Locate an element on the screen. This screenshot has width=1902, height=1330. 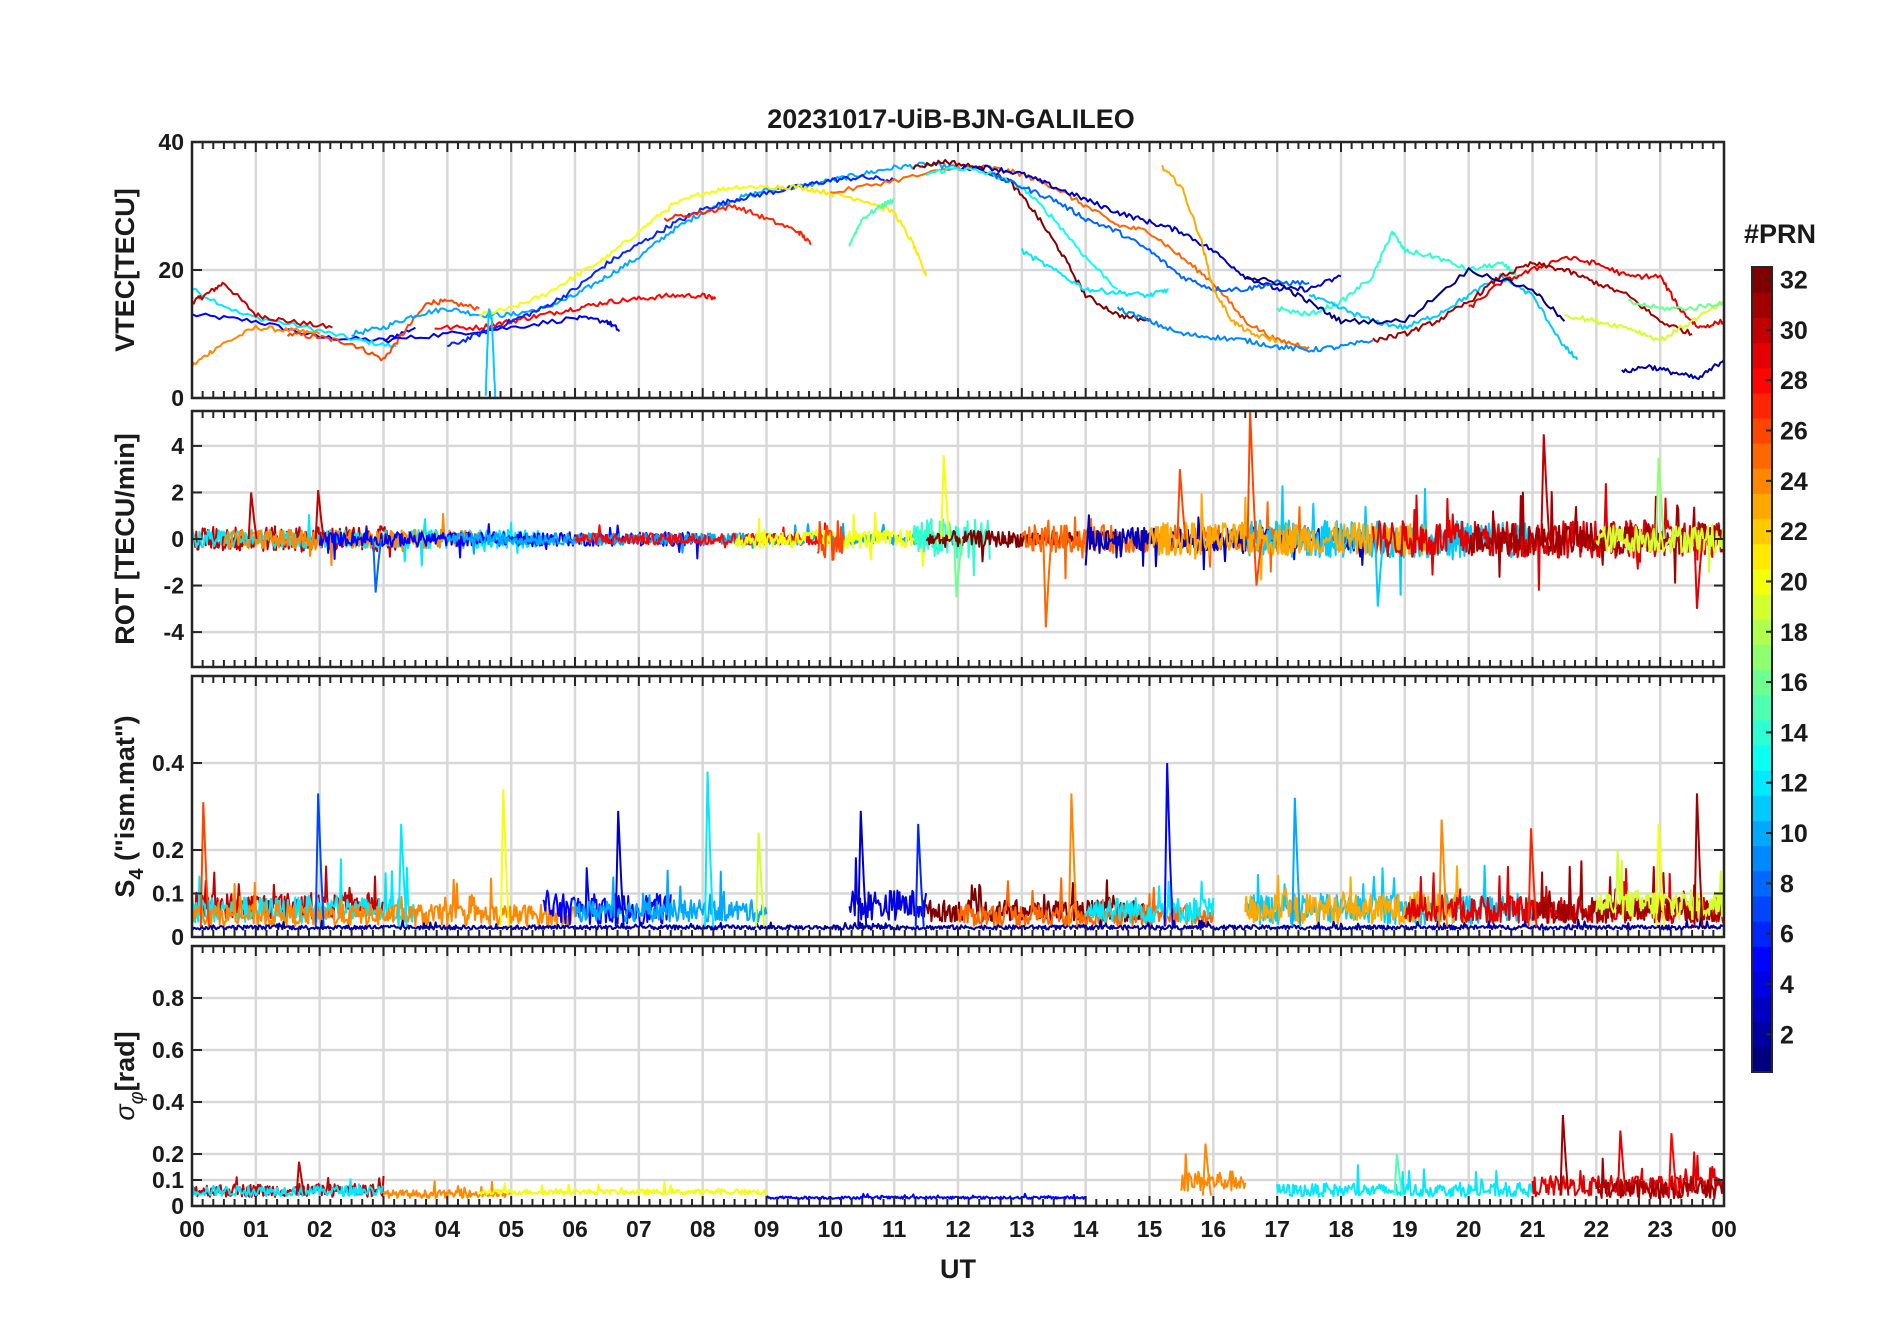
colorbar-tick-label: 10 is located at coordinates (1794, 834).